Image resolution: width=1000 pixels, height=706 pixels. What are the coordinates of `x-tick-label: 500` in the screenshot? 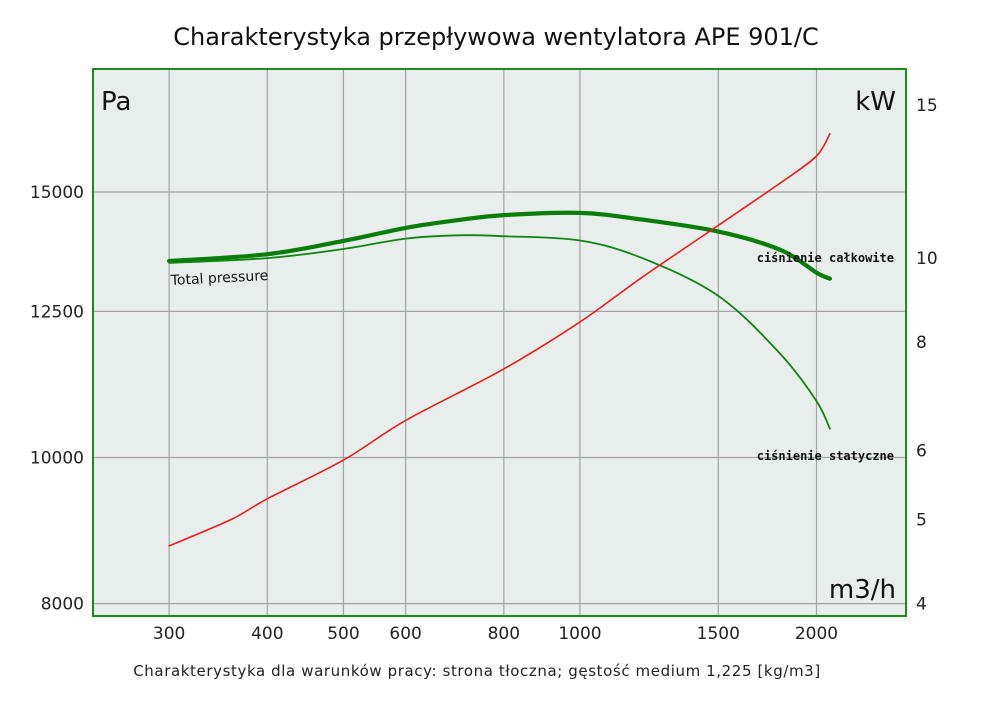 It's located at (343, 634).